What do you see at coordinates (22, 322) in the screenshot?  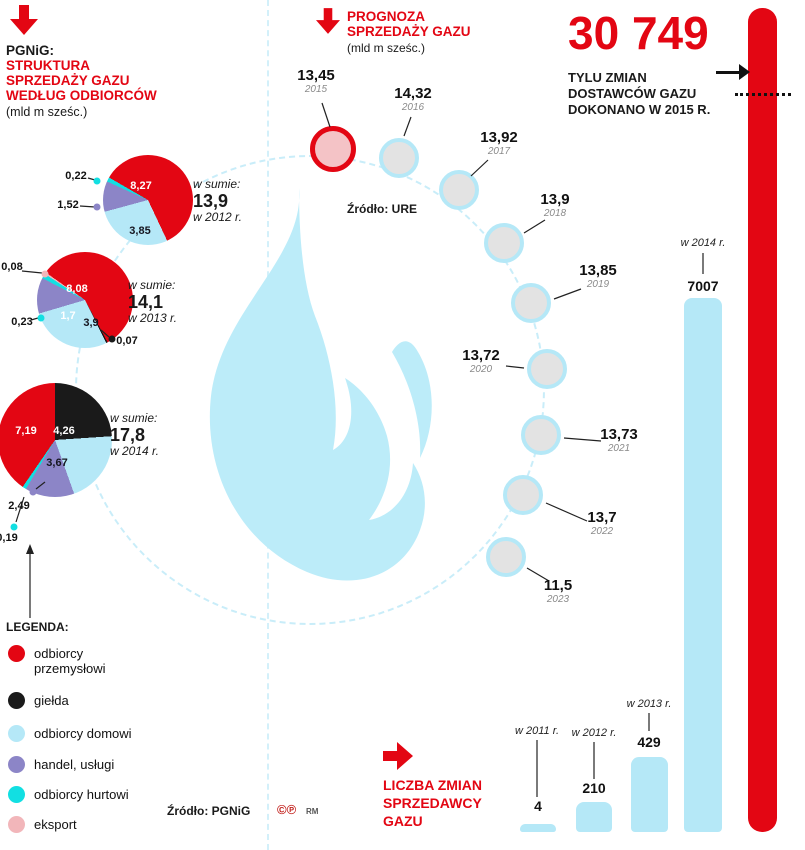 I see `pie-slice-label: 0,23` at bounding box center [22, 322].